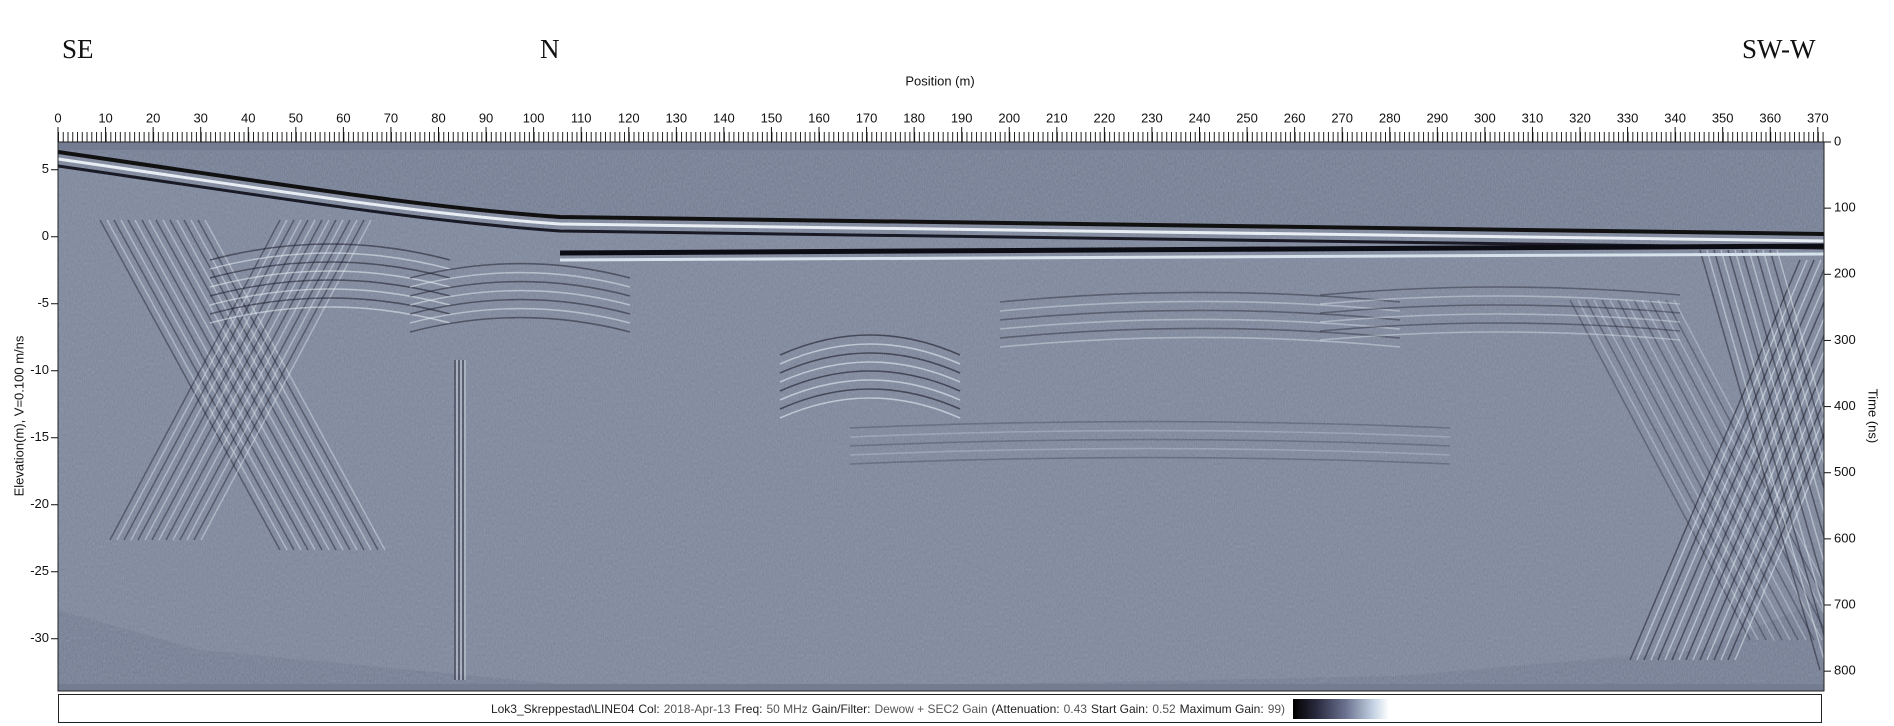 Image resolution: width=1894 pixels, height=726 pixels. What do you see at coordinates (1485, 117) in the screenshot?
I see `x-tick-label: 300` at bounding box center [1485, 117].